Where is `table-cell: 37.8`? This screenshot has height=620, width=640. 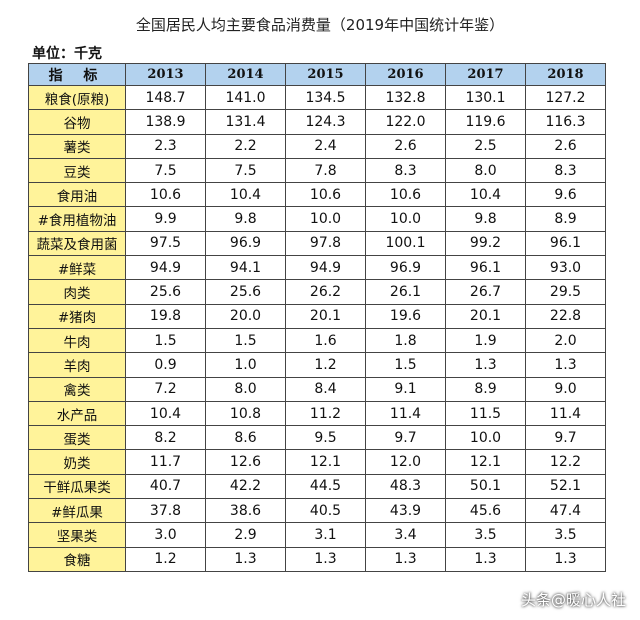 table-cell: 37.8 is located at coordinates (165, 511).